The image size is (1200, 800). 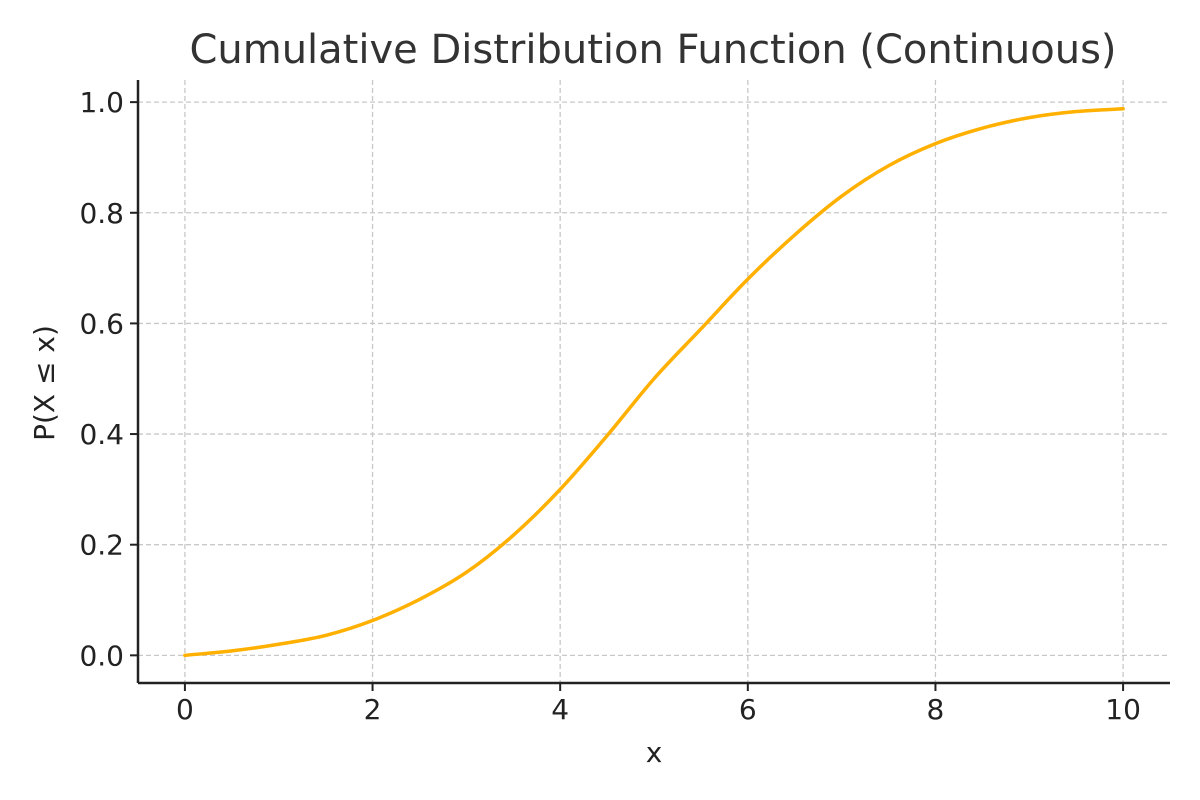 I want to click on x-tick-label: 10, so click(x=1123, y=709).